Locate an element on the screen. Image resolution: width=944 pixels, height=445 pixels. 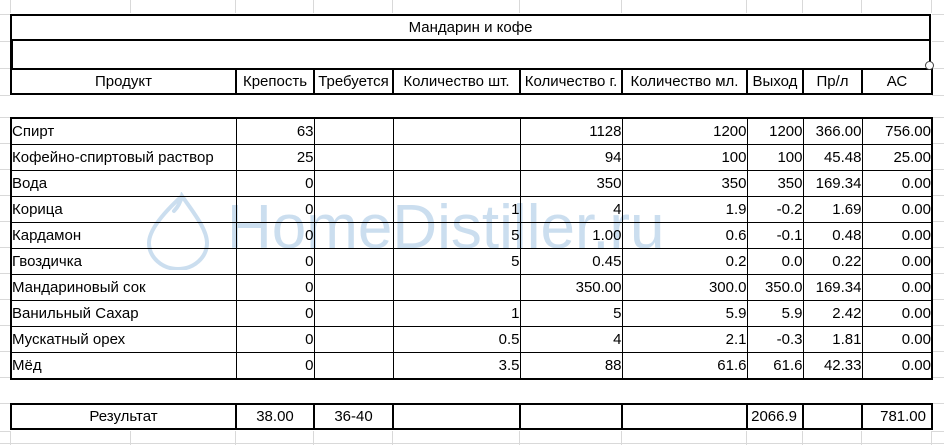
cell-output: -0.2 is located at coordinates (775, 209).